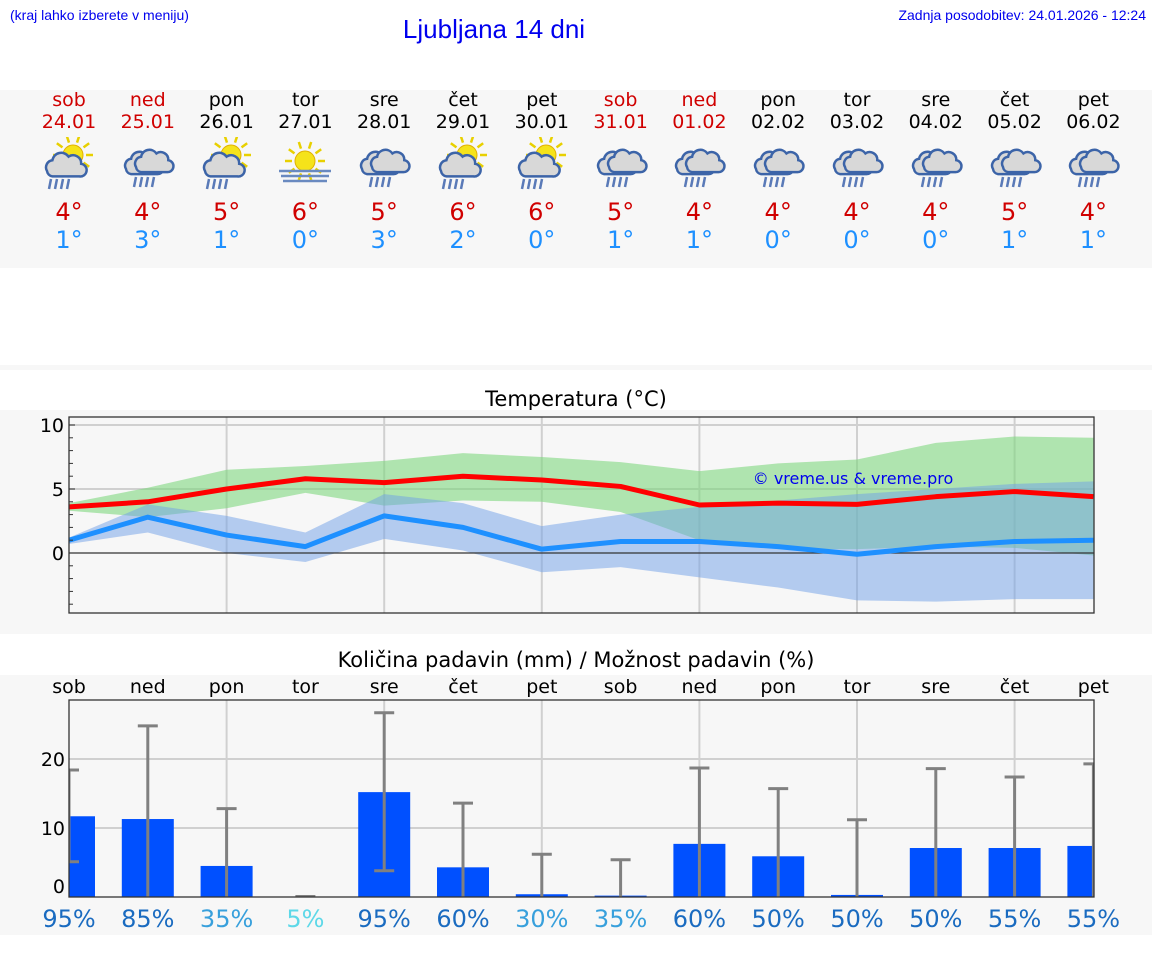 This screenshot has height=975, width=1152. Describe the element at coordinates (1014, 100) in the screenshot. I see `day-name: čet` at that location.